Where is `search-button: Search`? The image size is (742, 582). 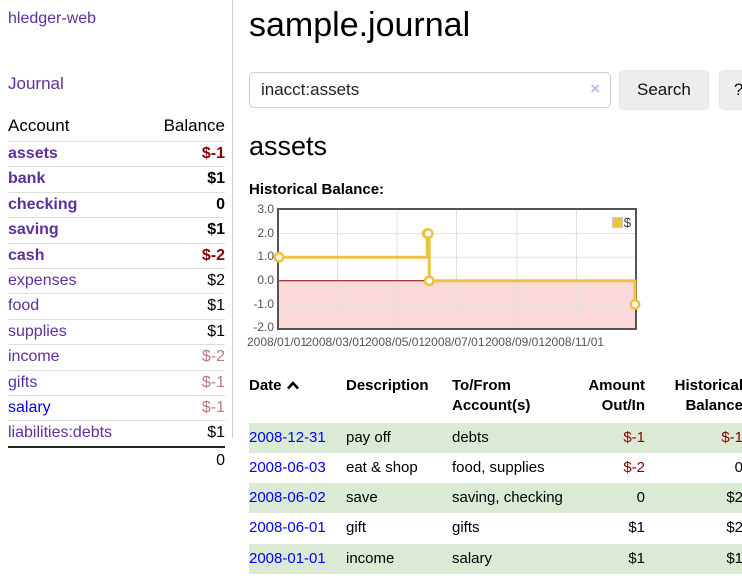
search-button: Search is located at coordinates (664, 90).